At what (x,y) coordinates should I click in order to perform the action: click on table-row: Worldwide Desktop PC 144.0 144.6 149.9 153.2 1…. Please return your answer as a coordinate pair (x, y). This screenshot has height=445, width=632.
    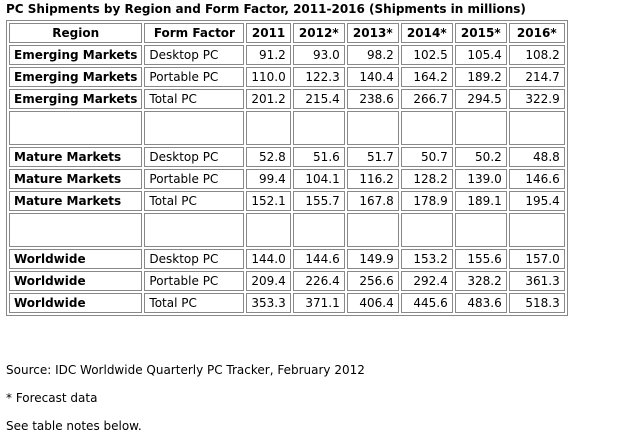
    Looking at the image, I should click on (287, 259).